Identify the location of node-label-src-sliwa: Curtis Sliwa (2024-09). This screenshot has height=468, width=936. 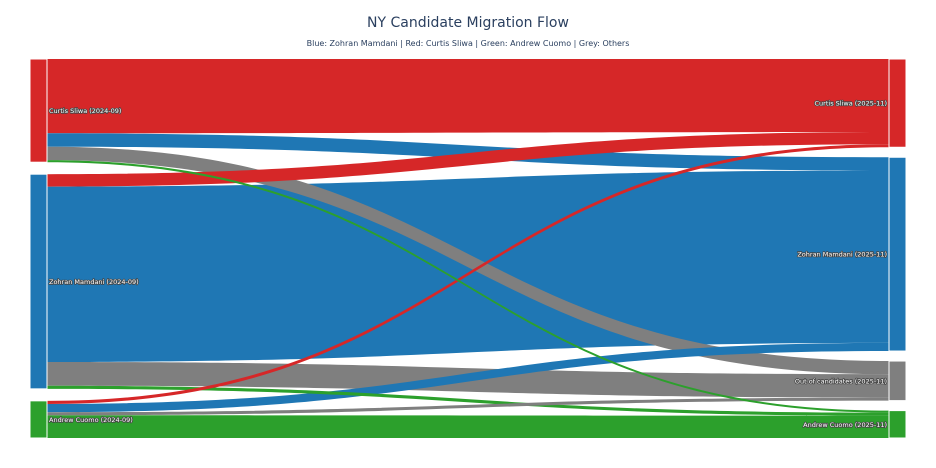
(85, 111).